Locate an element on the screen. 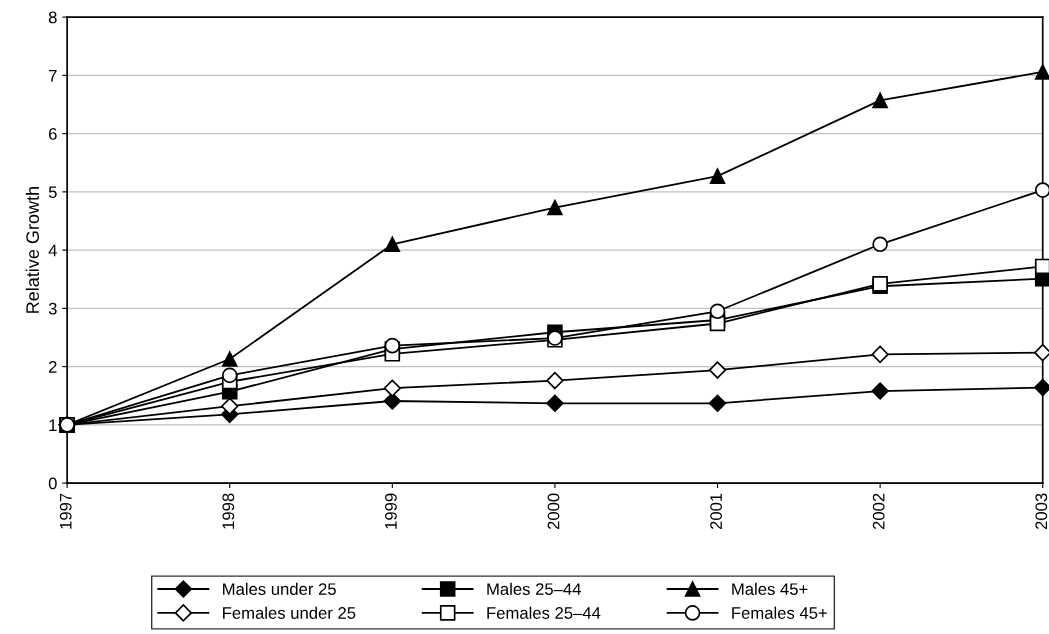 Image resolution: width=1049 pixels, height=634 pixels. y-tick-label: 0 is located at coordinates (52, 483).